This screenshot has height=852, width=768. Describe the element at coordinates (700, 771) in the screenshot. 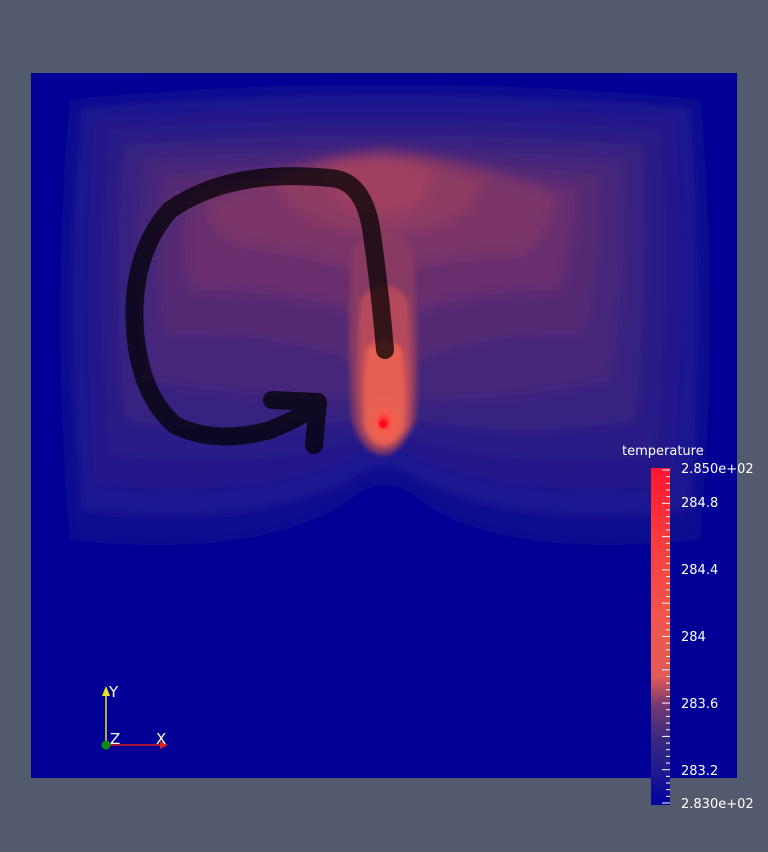

I see `colorbar-tick-label: 283.2` at that location.